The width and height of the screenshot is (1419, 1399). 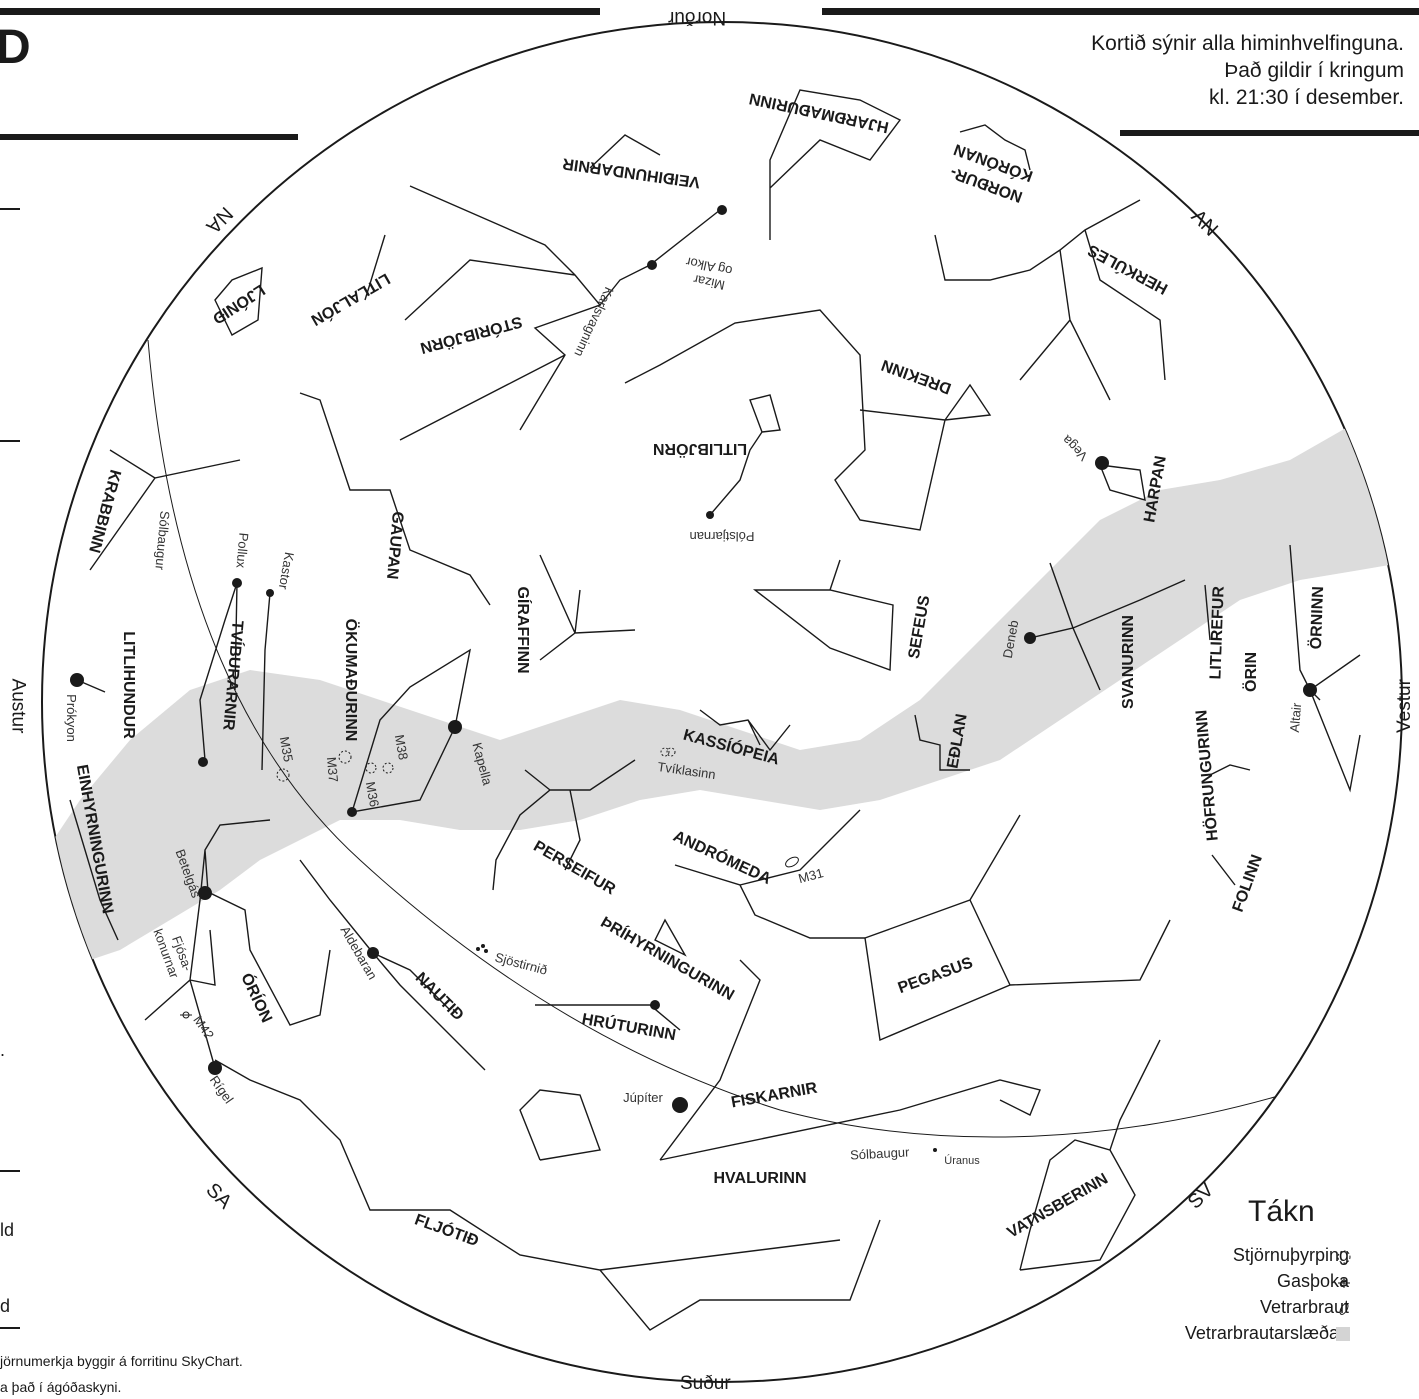 I want to click on footer-line-1: jörnumerkja byggir á forritinu SkyChart., so click(x=121, y=1361).